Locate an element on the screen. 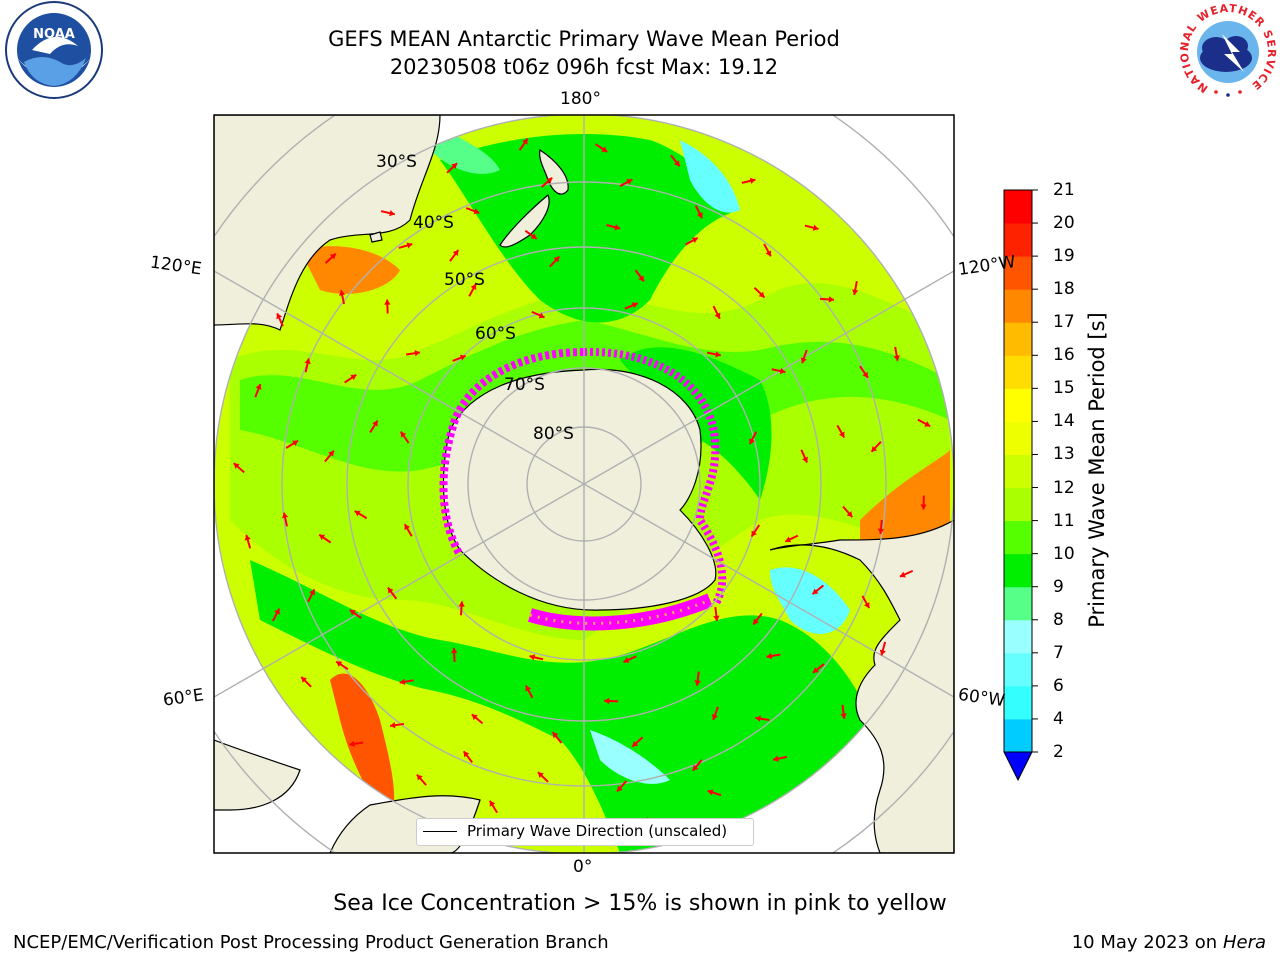 The width and height of the screenshot is (1280, 960). lat-label-70s: 70°S is located at coordinates (524, 385).